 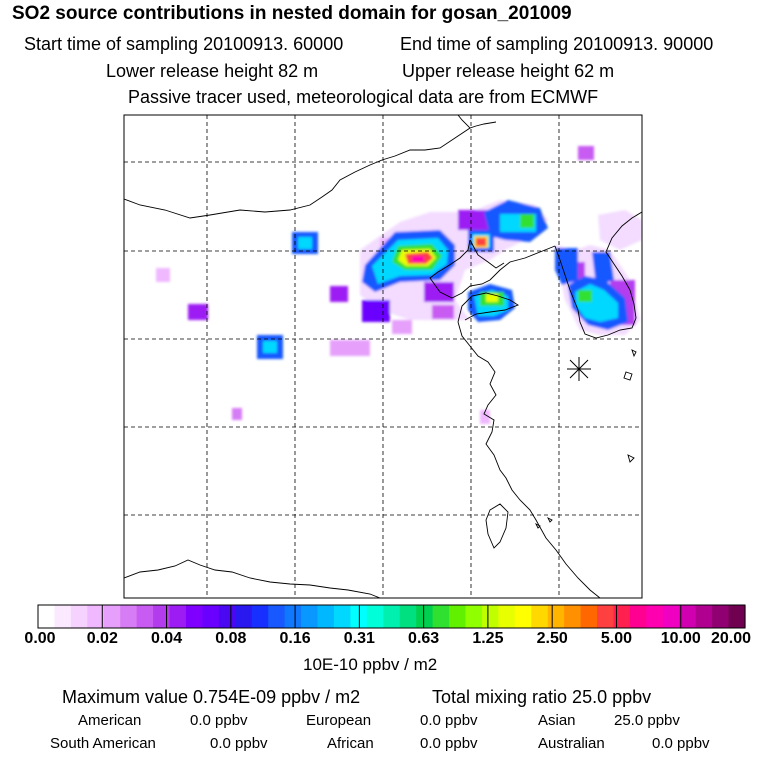 What do you see at coordinates (103, 743) in the screenshot?
I see `region-name-south-american: South American` at bounding box center [103, 743].